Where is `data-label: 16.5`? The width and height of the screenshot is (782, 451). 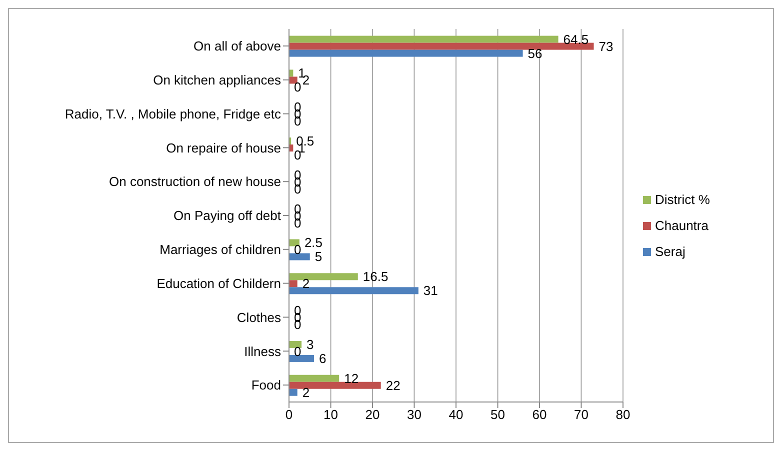 data-label: 16.5 is located at coordinates (375, 276).